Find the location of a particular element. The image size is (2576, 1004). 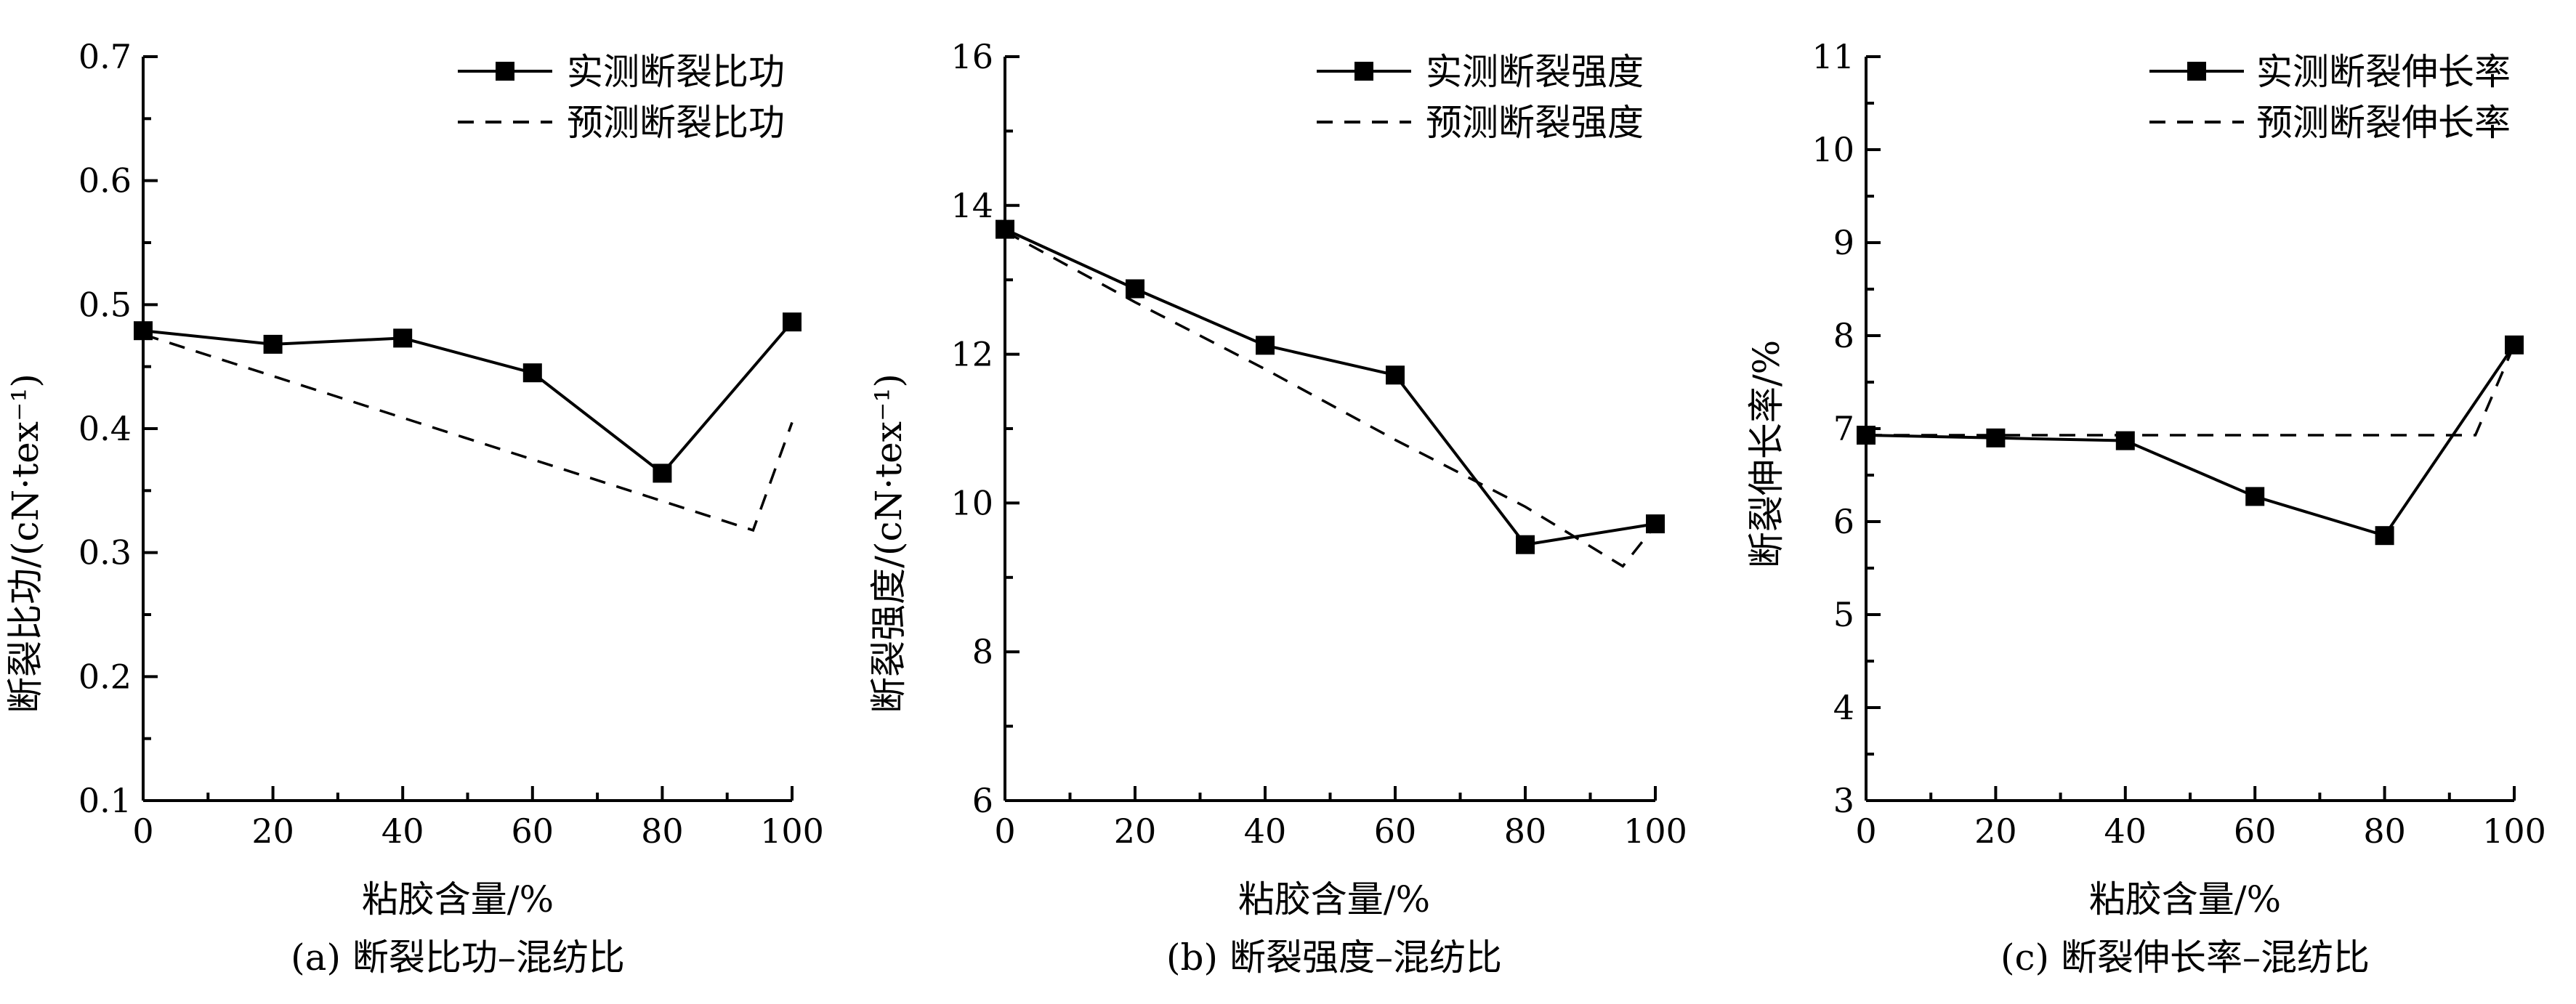

chart-c-measured-series is located at coordinates (2191, 440).